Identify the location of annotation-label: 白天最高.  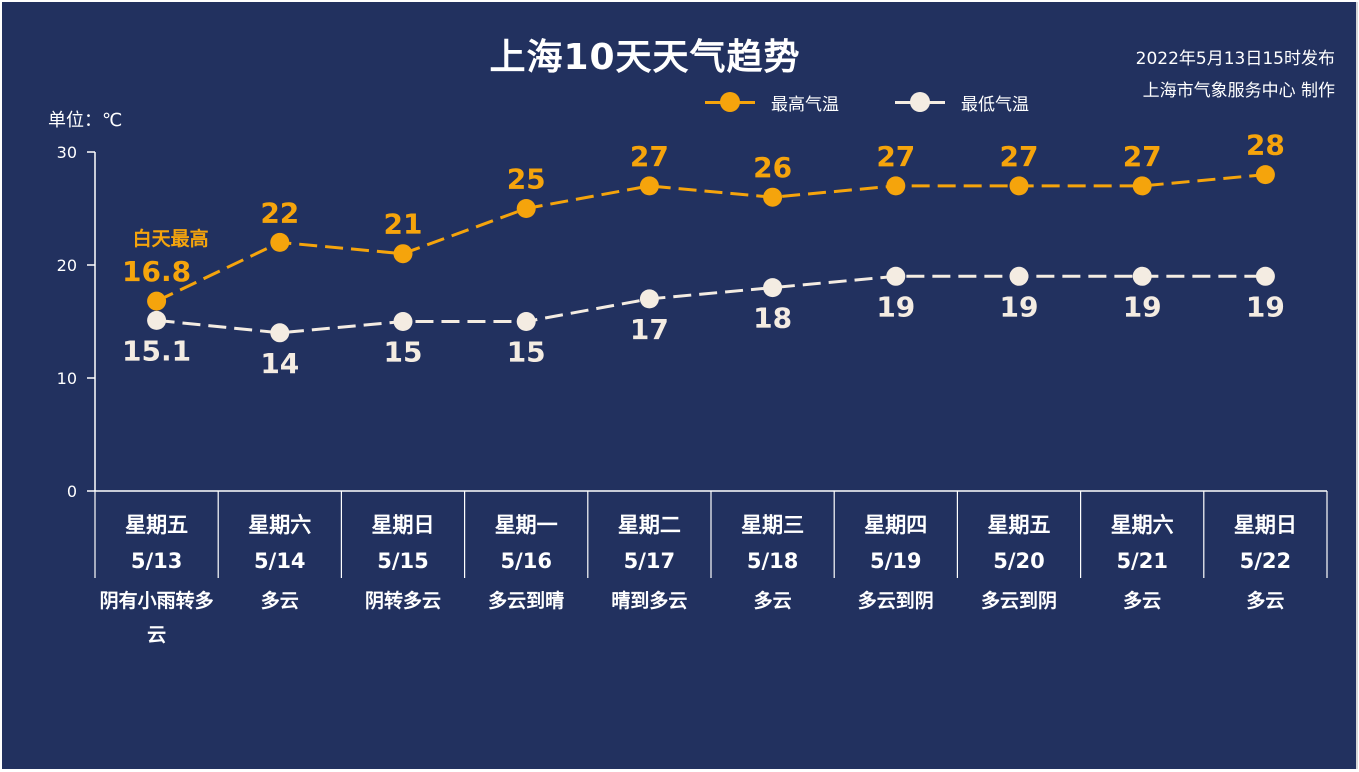
(171, 238).